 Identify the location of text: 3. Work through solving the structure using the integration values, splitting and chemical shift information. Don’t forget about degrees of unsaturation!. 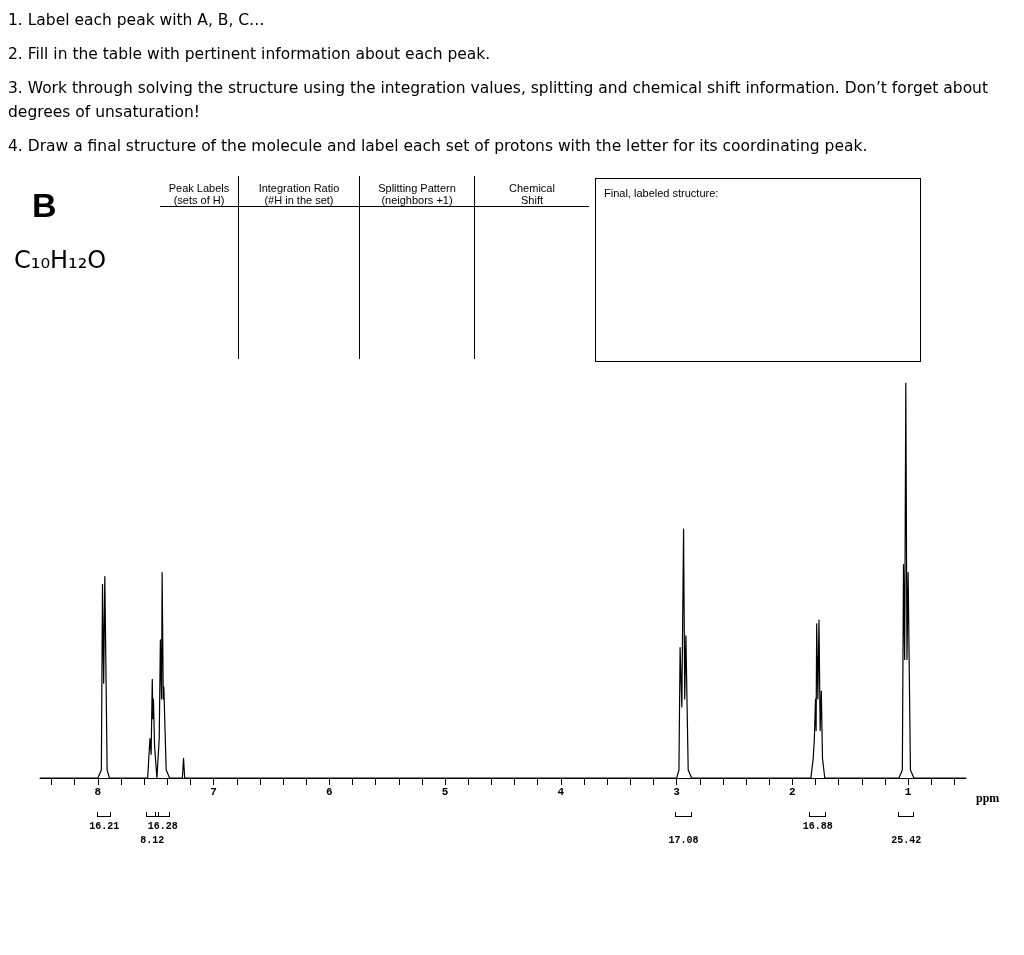
(498, 100).